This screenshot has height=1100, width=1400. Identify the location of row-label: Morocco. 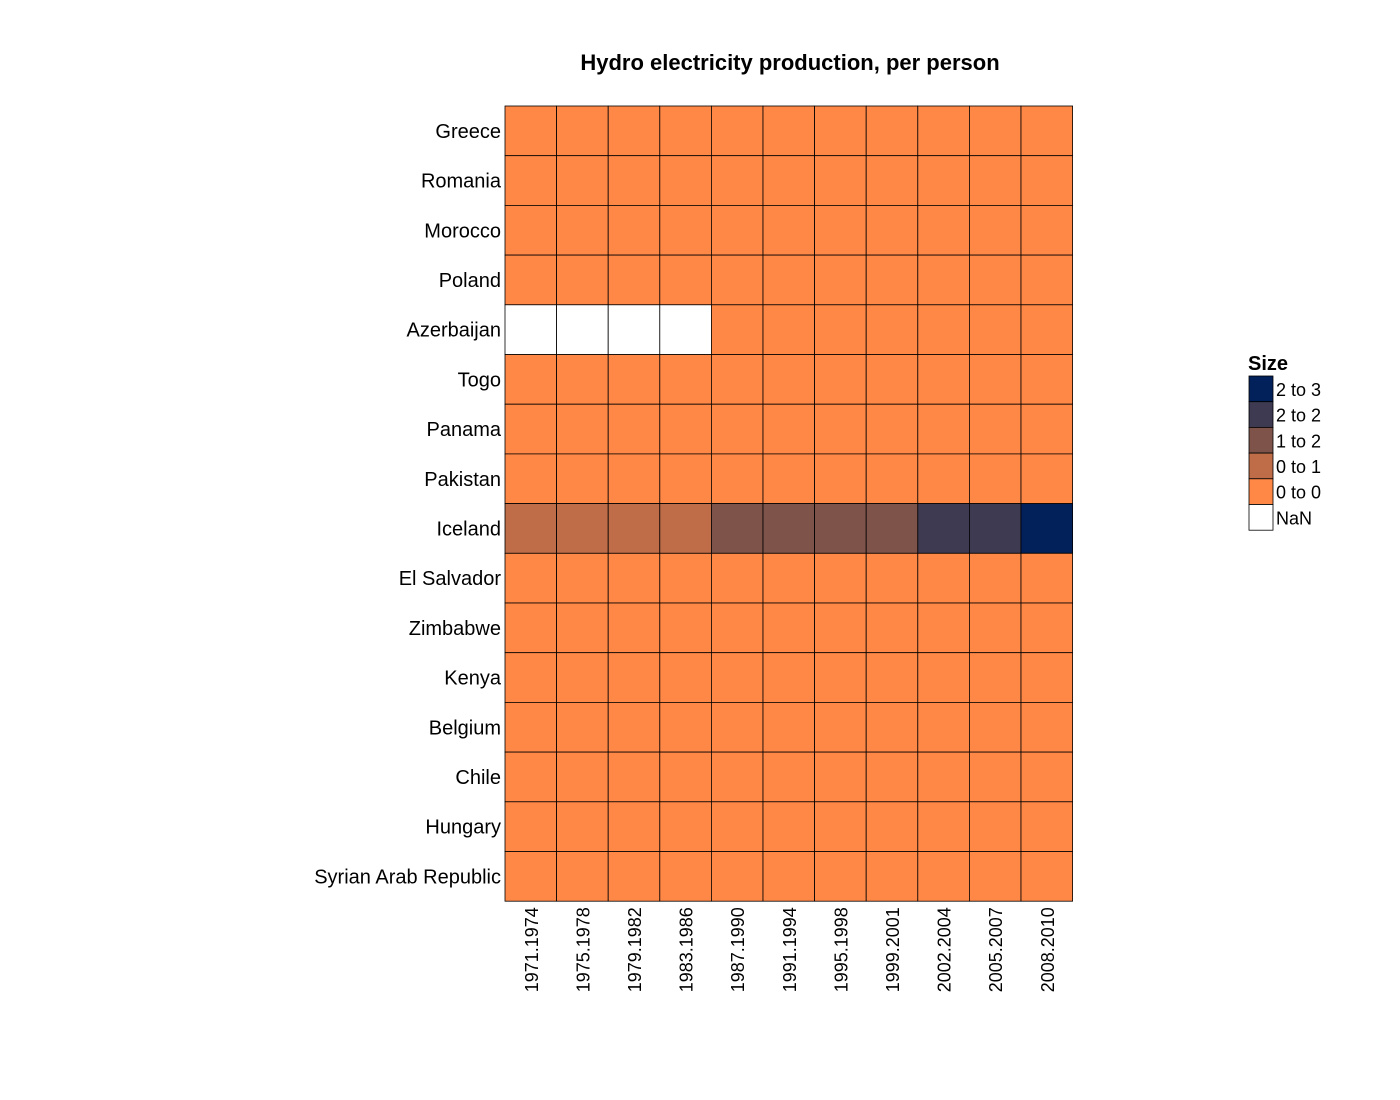
(462, 231).